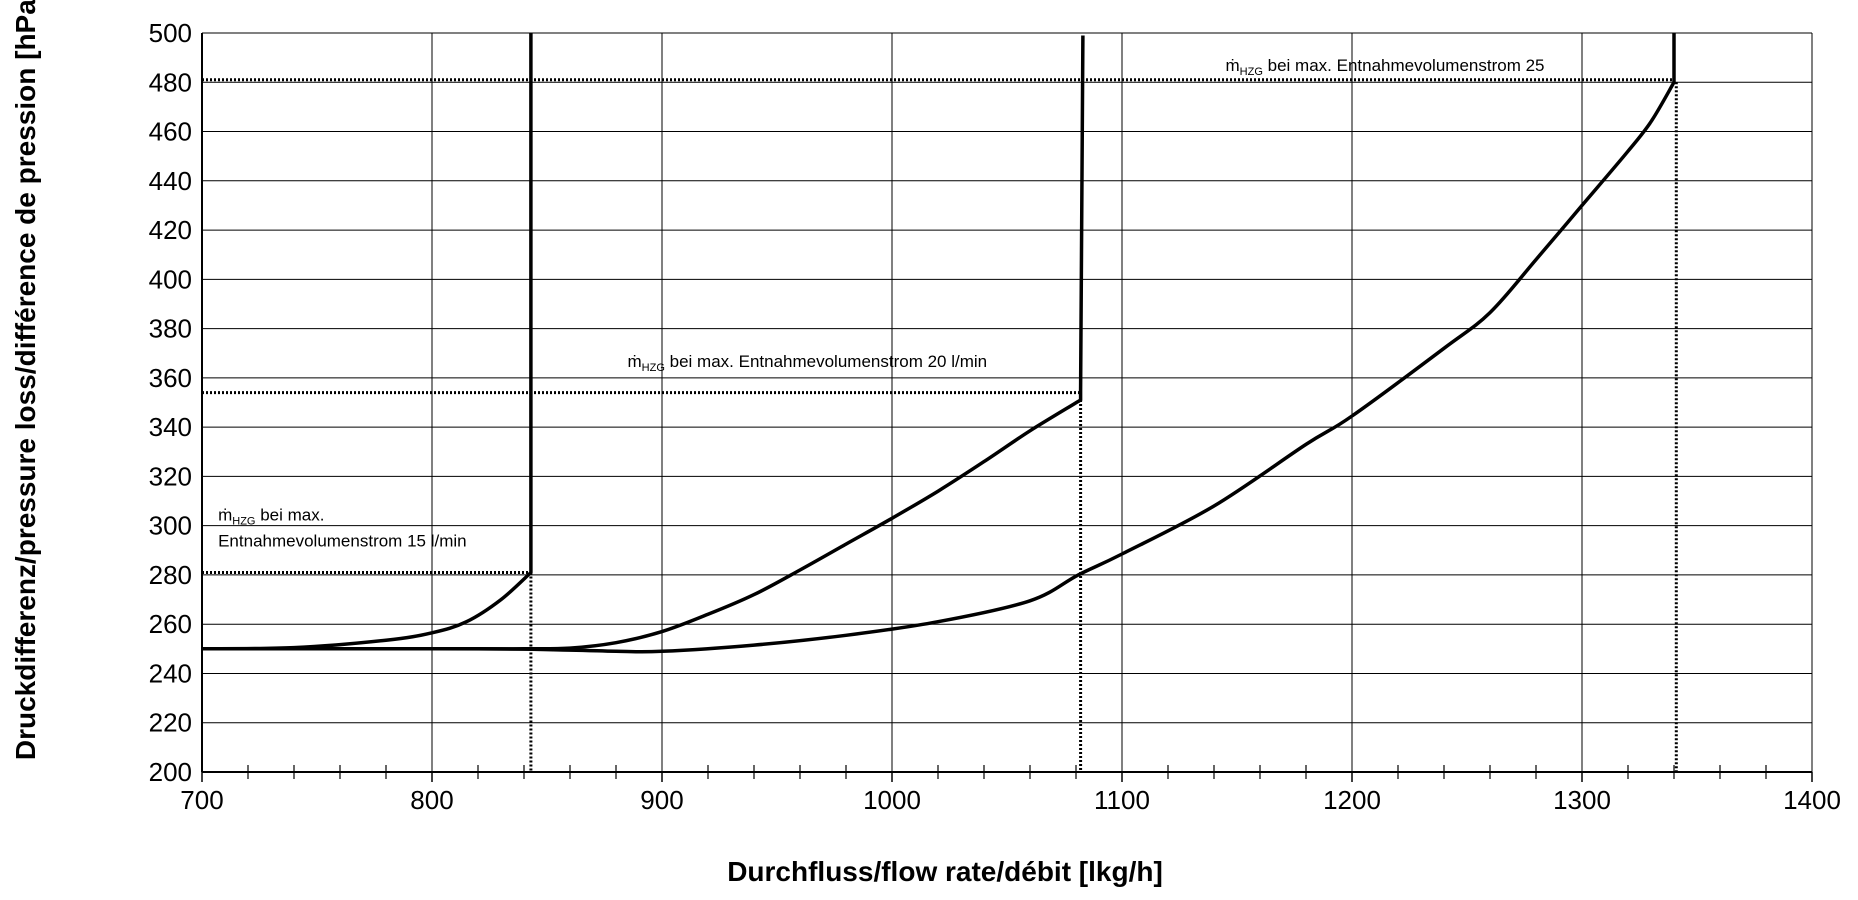 Image resolution: width=1858 pixels, height=900 pixels. I want to click on y-tick-label: 360, so click(170, 378).